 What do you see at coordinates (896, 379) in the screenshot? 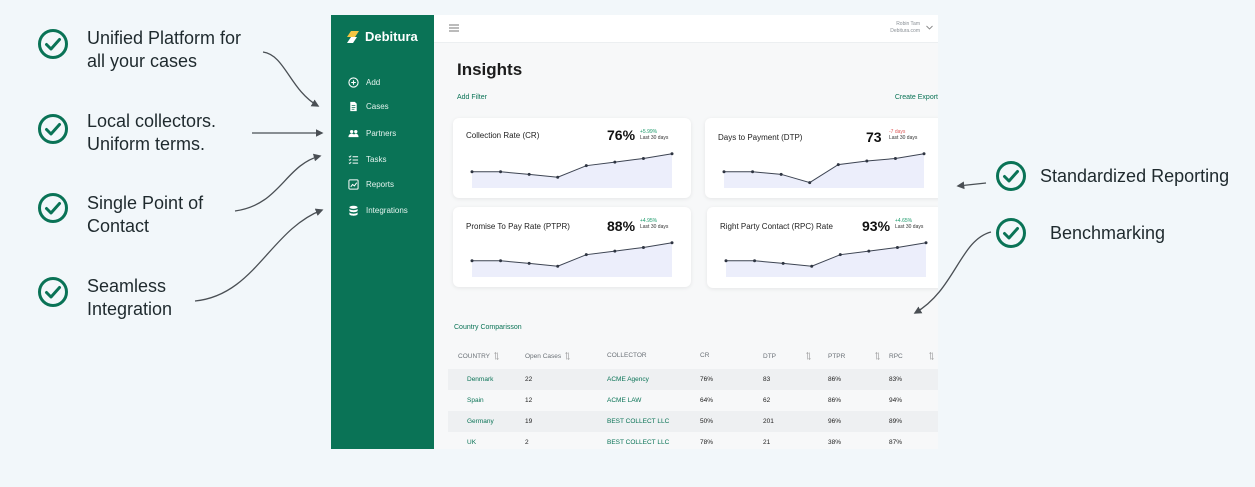
I see `cell-rpc: 83%` at bounding box center [896, 379].